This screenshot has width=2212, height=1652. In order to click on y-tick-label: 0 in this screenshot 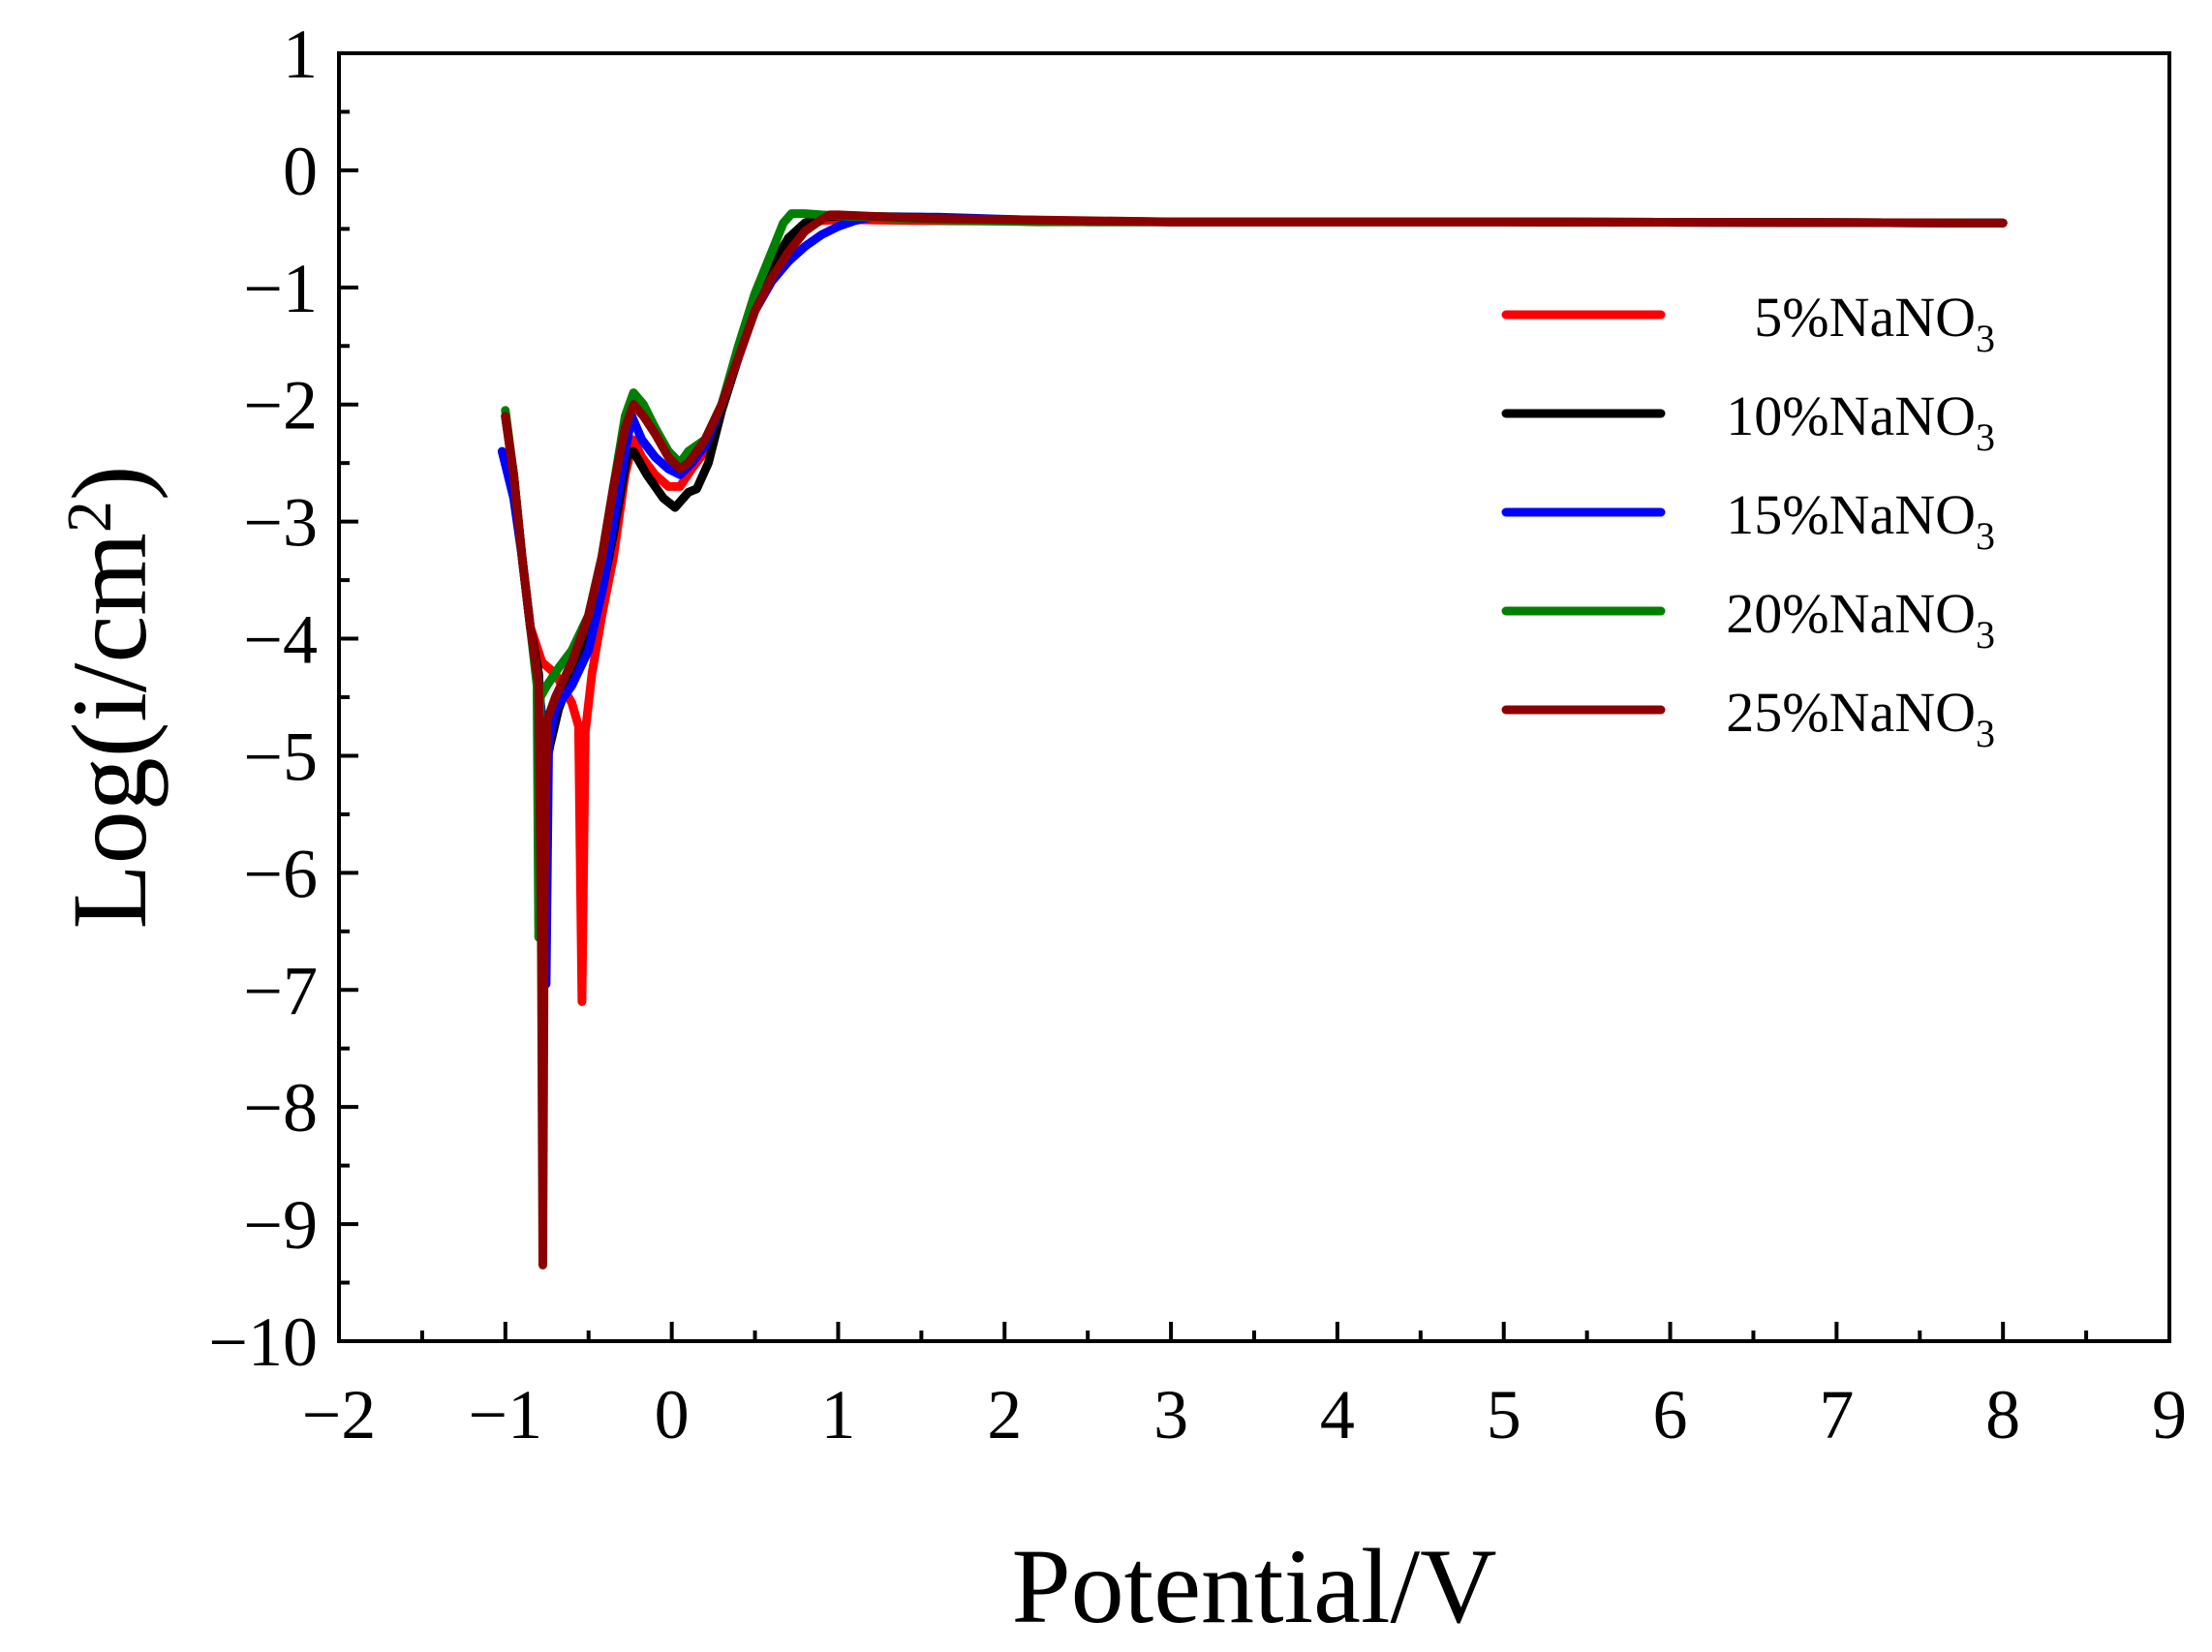, I will do `click(300, 171)`.